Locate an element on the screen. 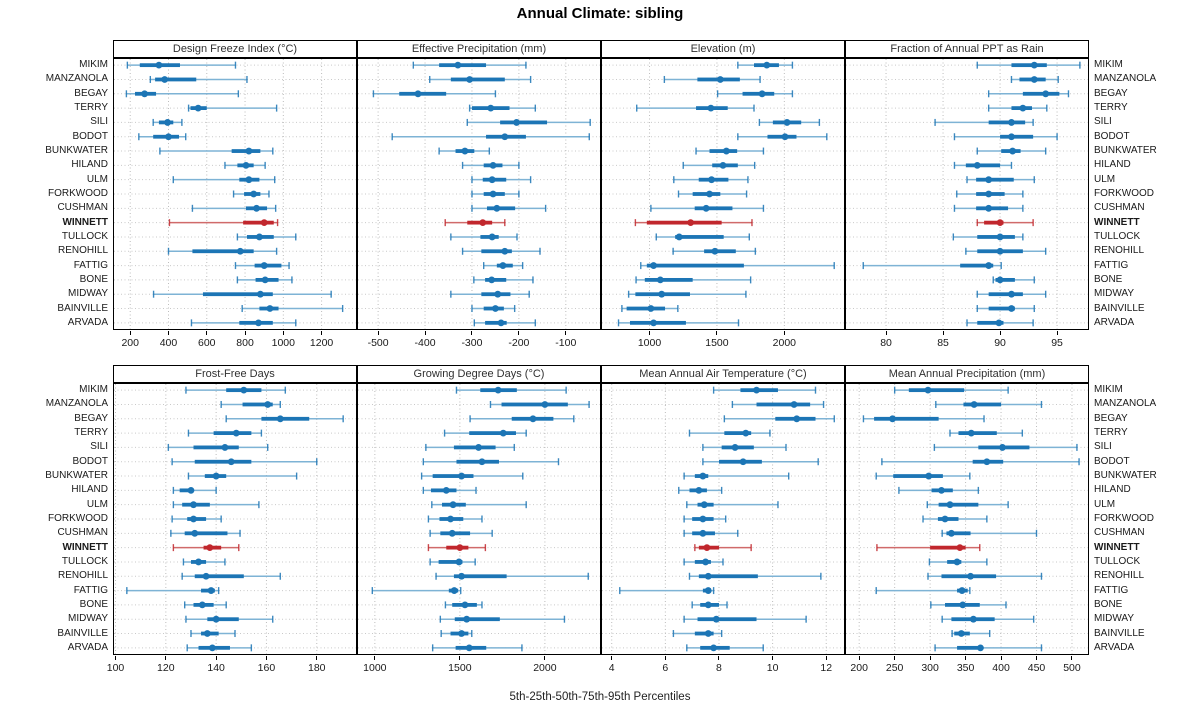  panel-plot-effective-precipitation-mm is located at coordinates (479, 194).